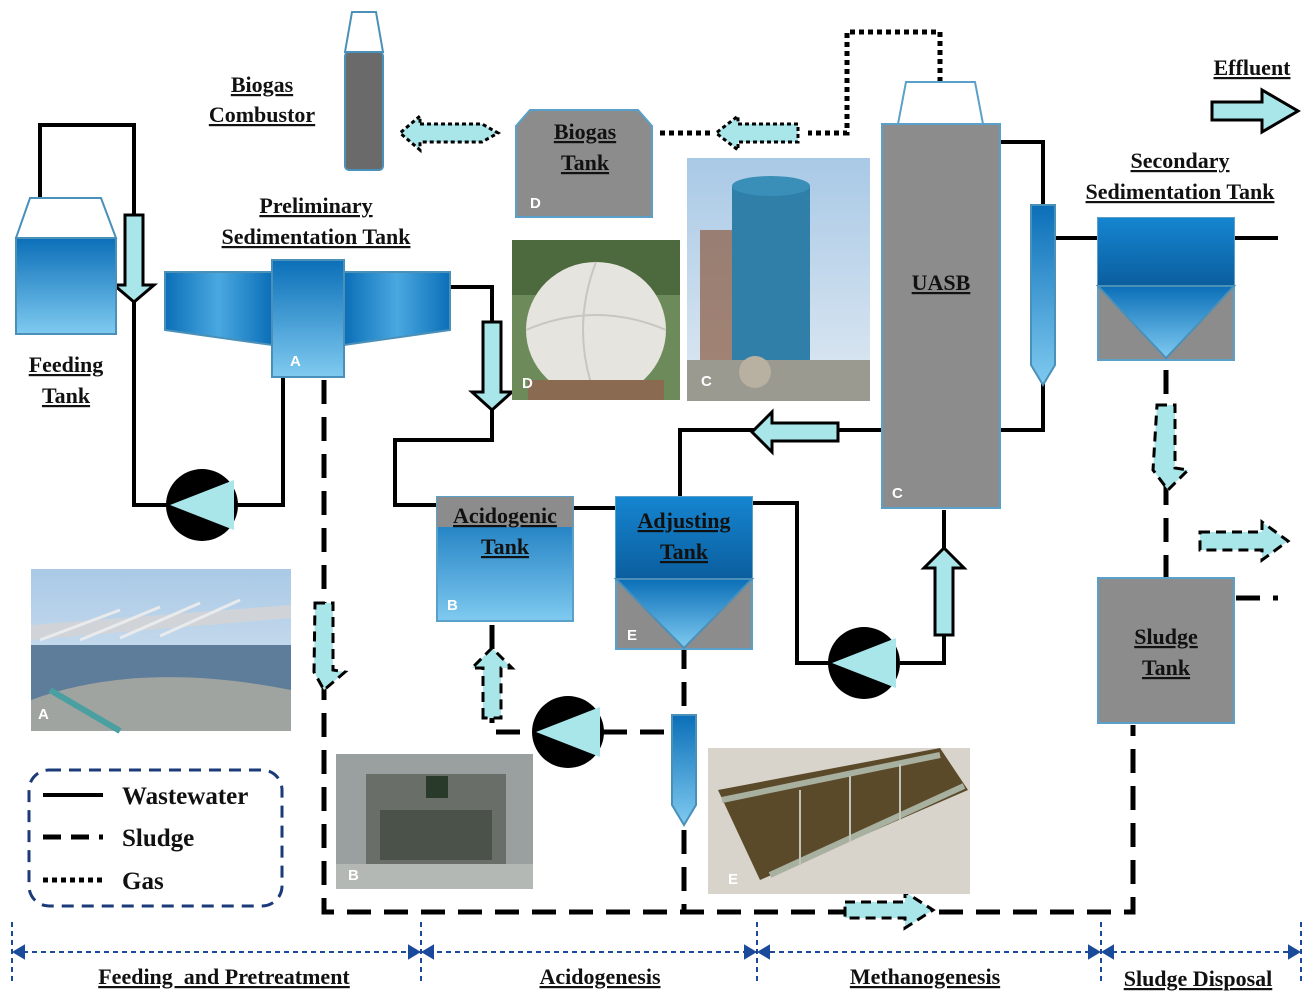 The height and width of the screenshot is (991, 1306). What do you see at coordinates (656, 952) in the screenshot?
I see `stage-bar` at bounding box center [656, 952].